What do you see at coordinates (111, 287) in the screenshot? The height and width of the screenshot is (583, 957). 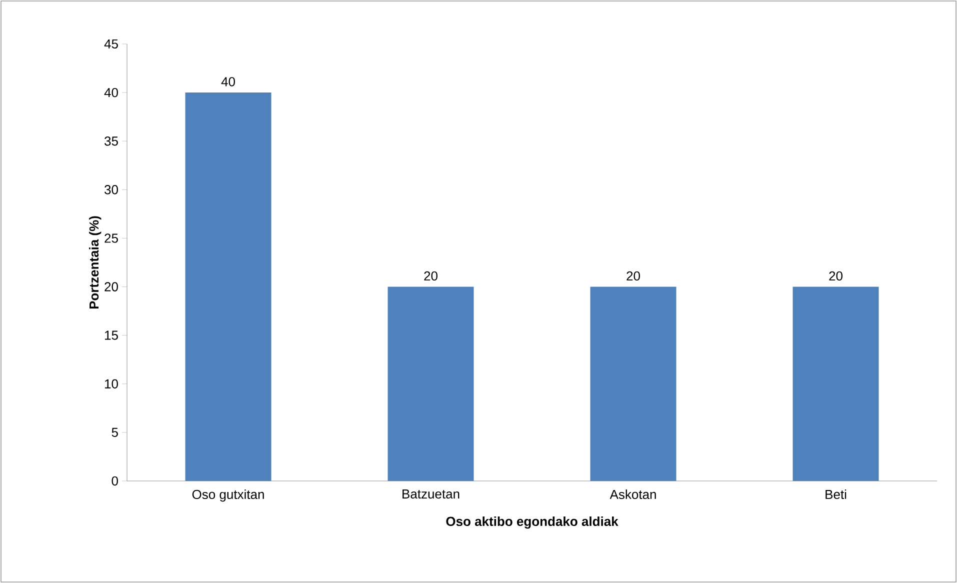 I see `y-tick-label: 20` at bounding box center [111, 287].